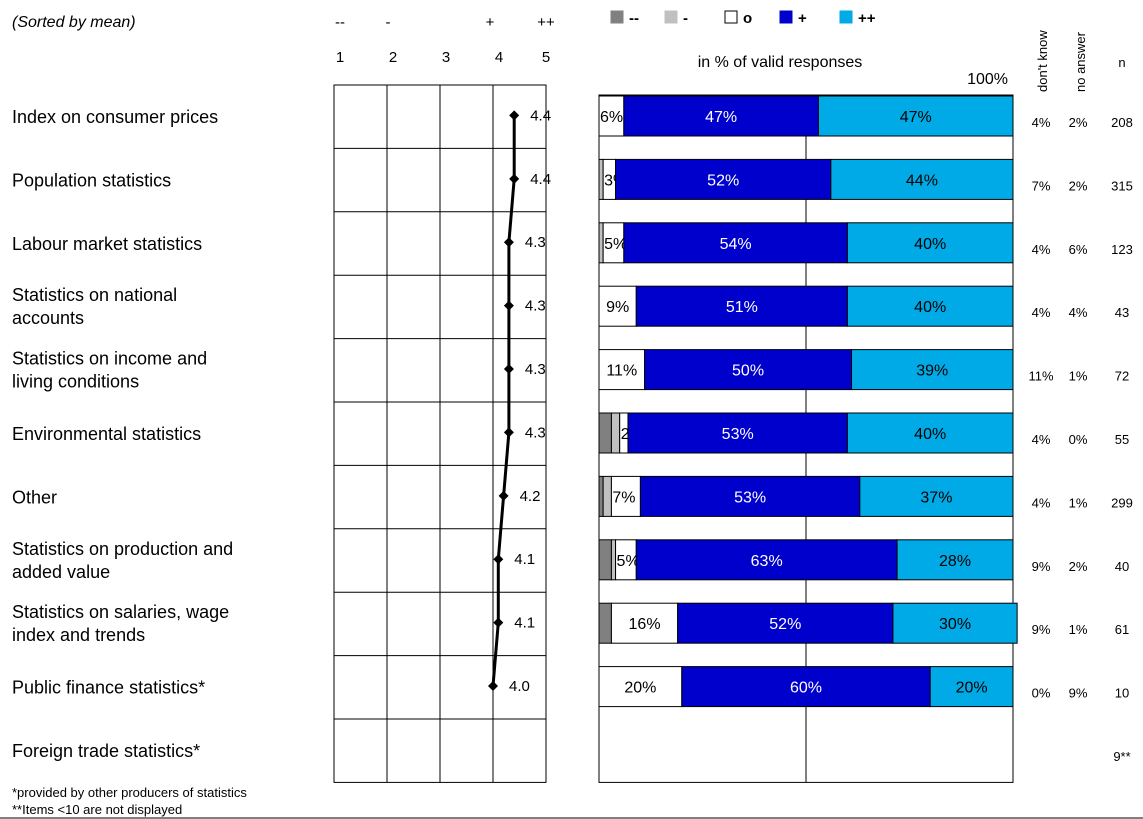 The image size is (1143, 819). Describe the element at coordinates (747, 18) in the screenshot. I see `legend-label: o` at that location.